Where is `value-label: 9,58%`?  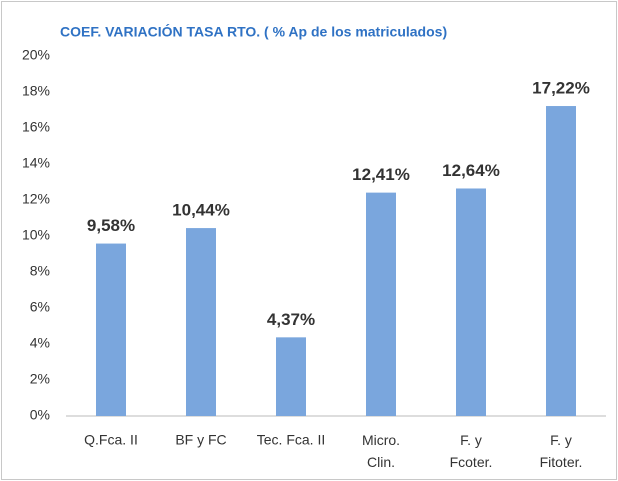 value-label: 9,58% is located at coordinates (111, 225).